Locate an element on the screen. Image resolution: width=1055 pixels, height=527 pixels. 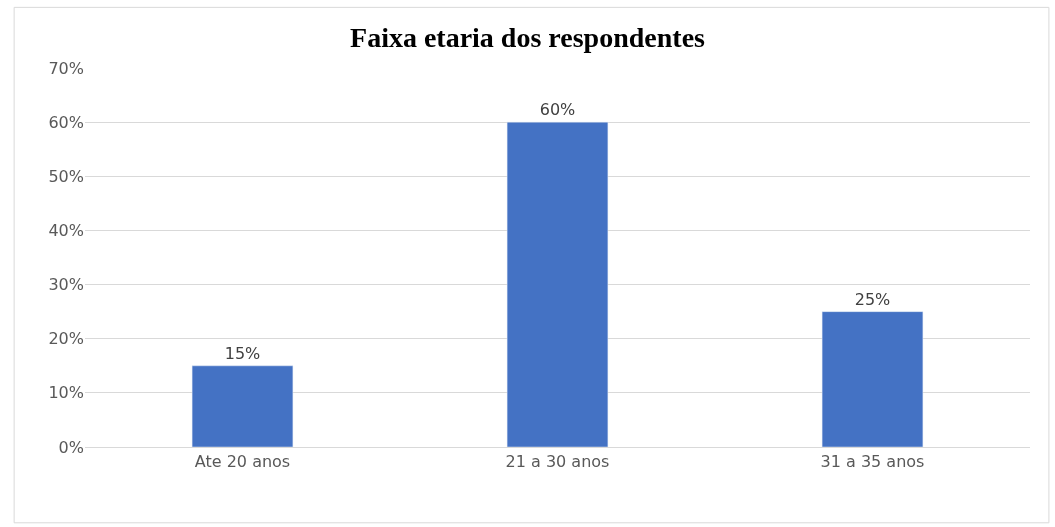
y-tick-label: 70% is located at coordinates (66, 68).